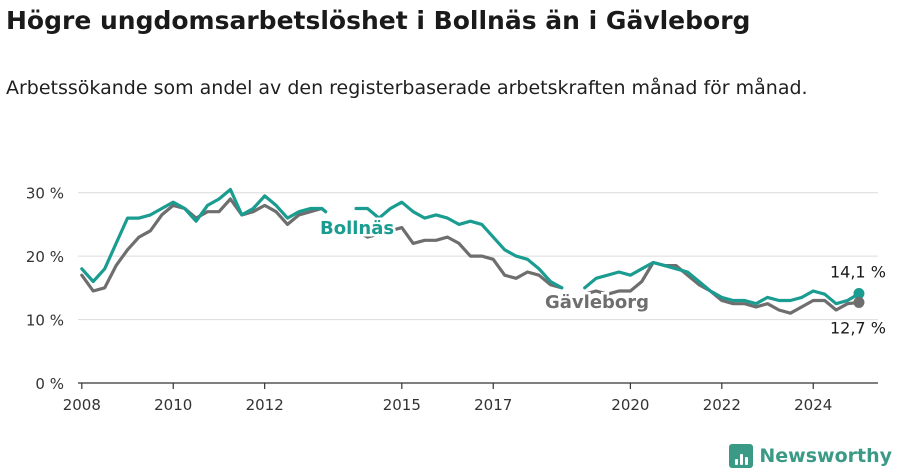 This screenshot has height=474, width=900. What do you see at coordinates (630, 405) in the screenshot?
I see `x-tick-label: 2020` at bounding box center [630, 405].